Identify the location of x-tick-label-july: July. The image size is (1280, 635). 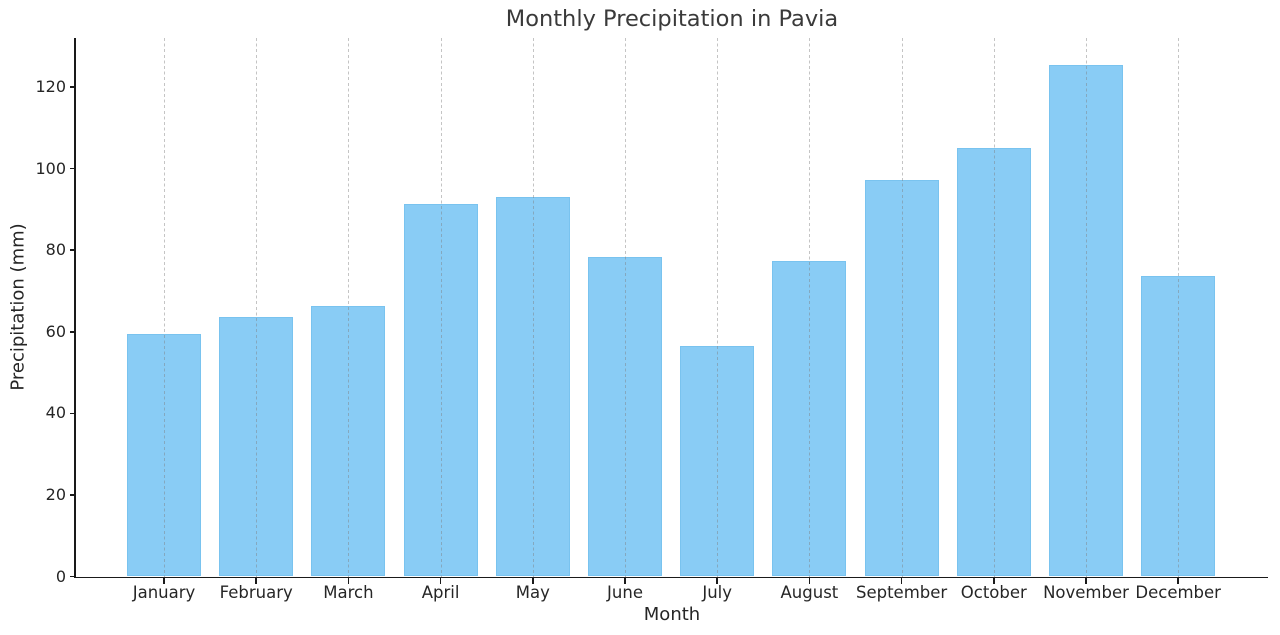
(717, 592).